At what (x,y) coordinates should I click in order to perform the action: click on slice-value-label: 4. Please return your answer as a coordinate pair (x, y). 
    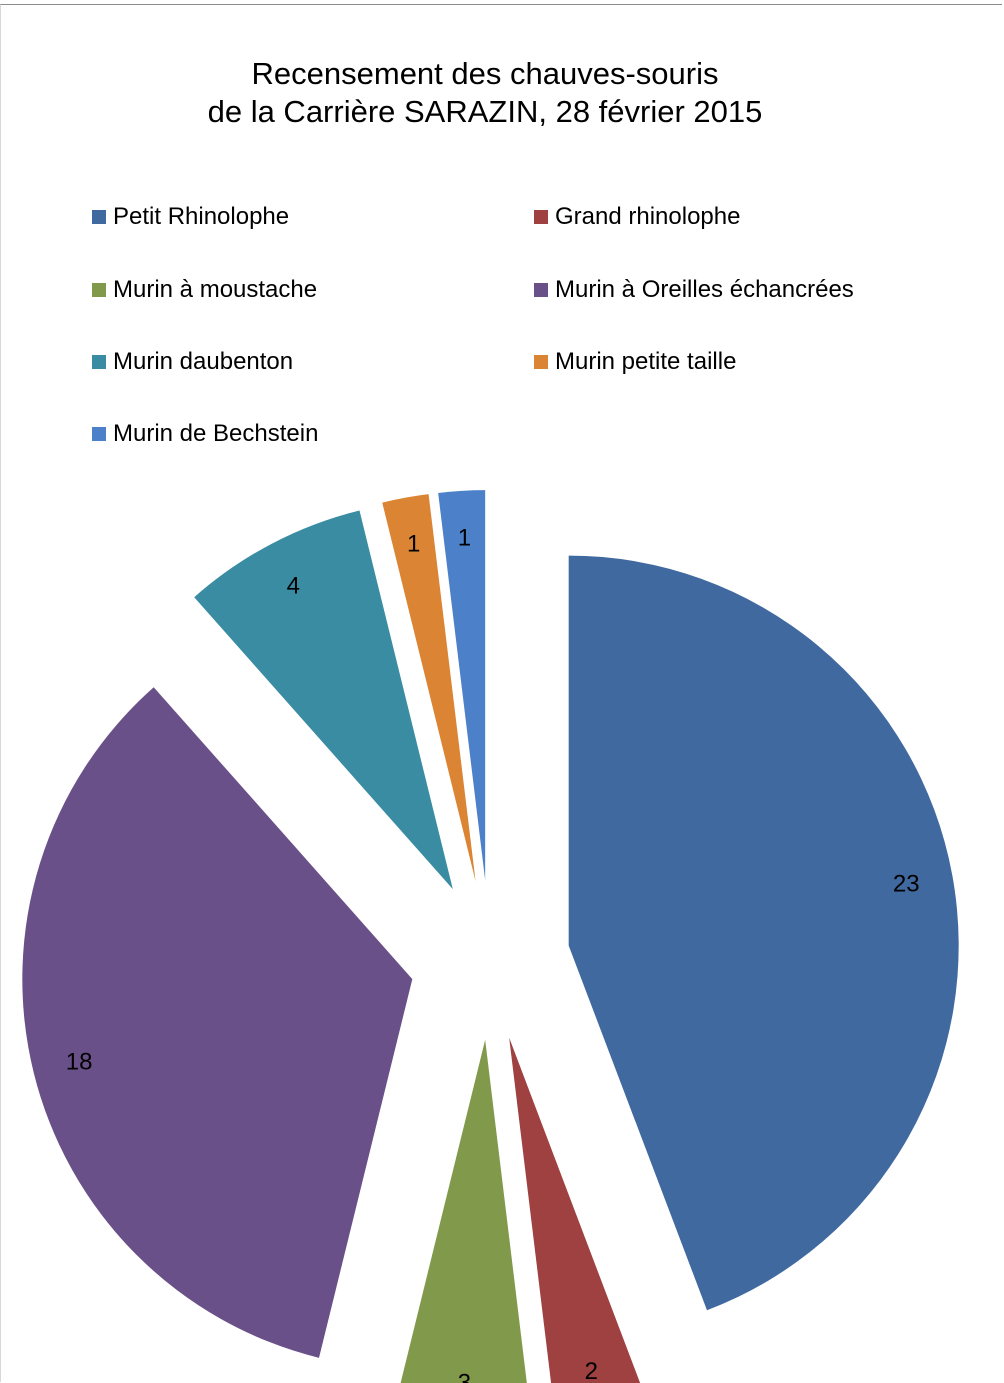
    Looking at the image, I should click on (293, 585).